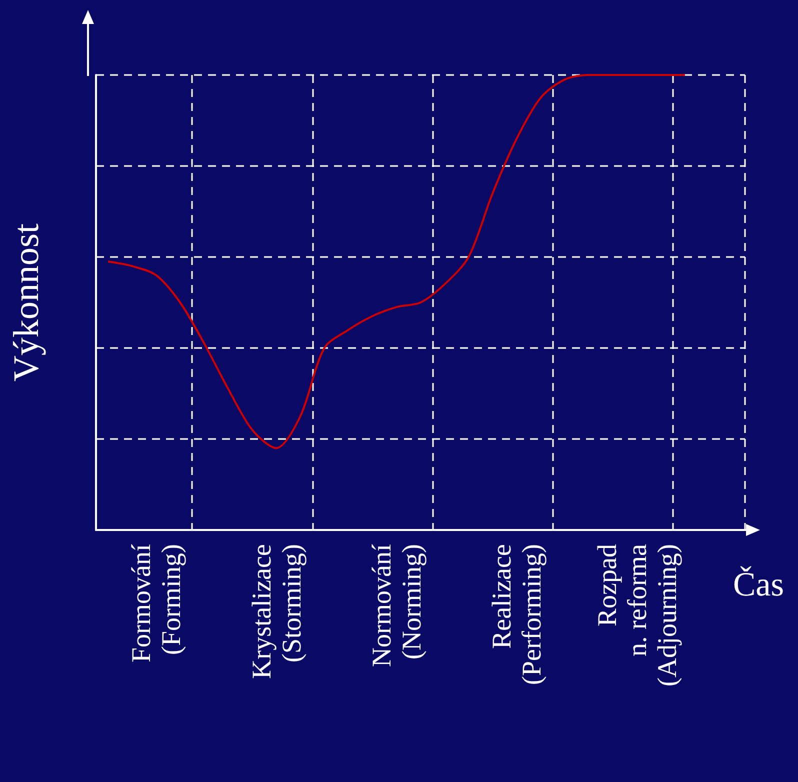 The image size is (798, 782). Describe the element at coordinates (637, 615) in the screenshot. I see `x-tick-label: Rozpad n. reforma (Adjourning)` at that location.